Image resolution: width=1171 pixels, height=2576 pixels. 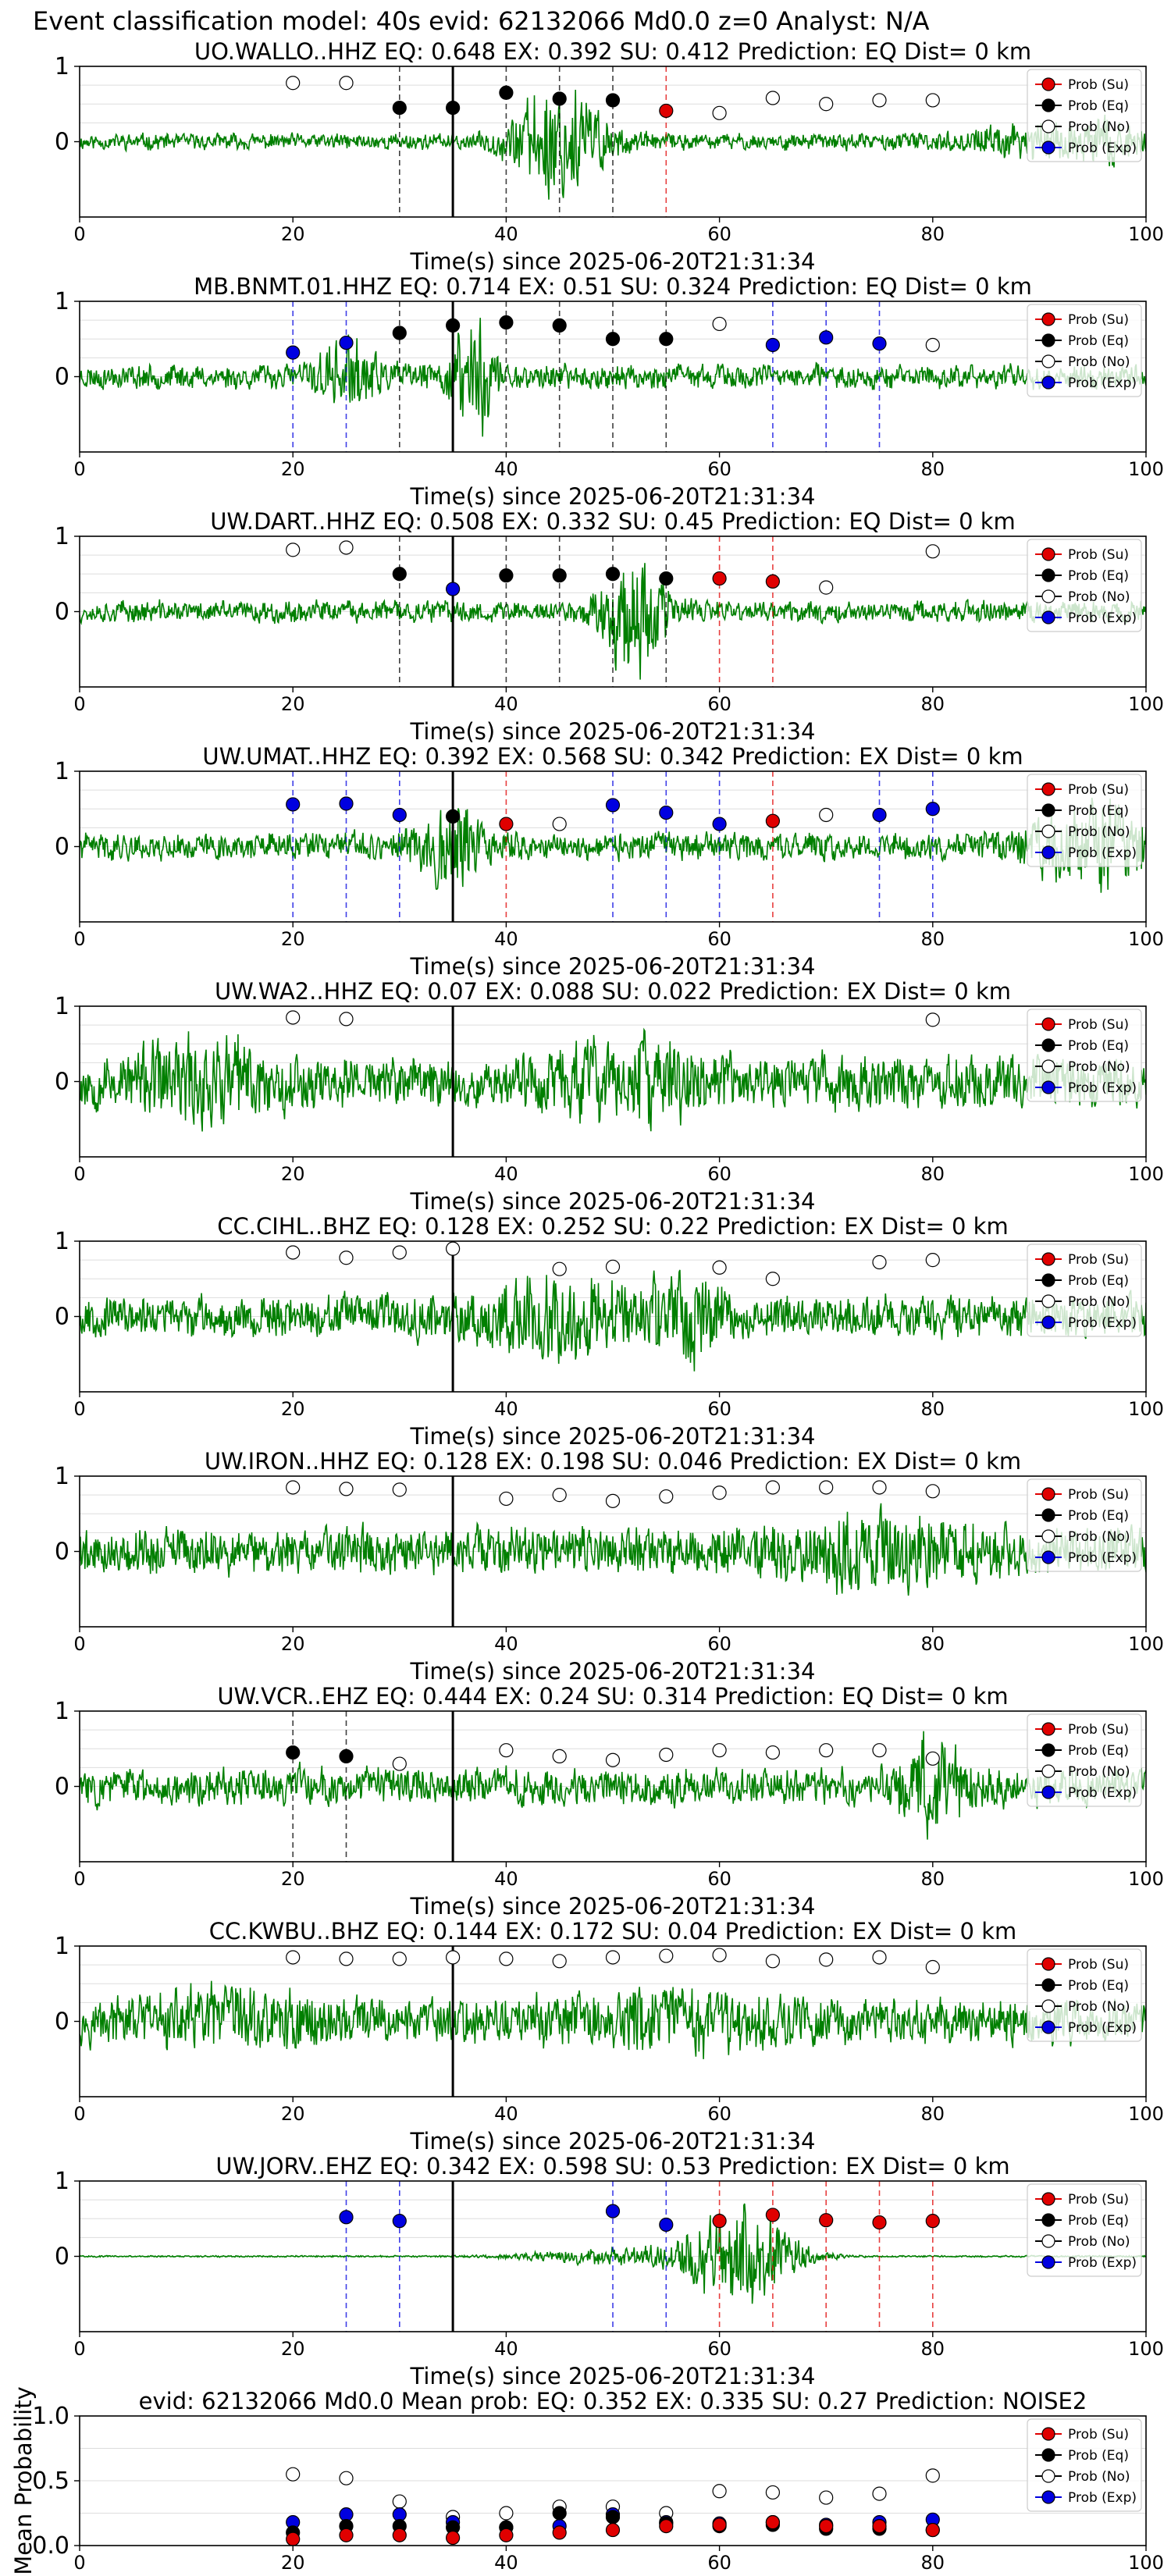 What do you see at coordinates (1084, 1055) in the screenshot?
I see `legend: Prob (Su) Prob (Eq) Prob (No) Prob (Exp)` at bounding box center [1084, 1055].